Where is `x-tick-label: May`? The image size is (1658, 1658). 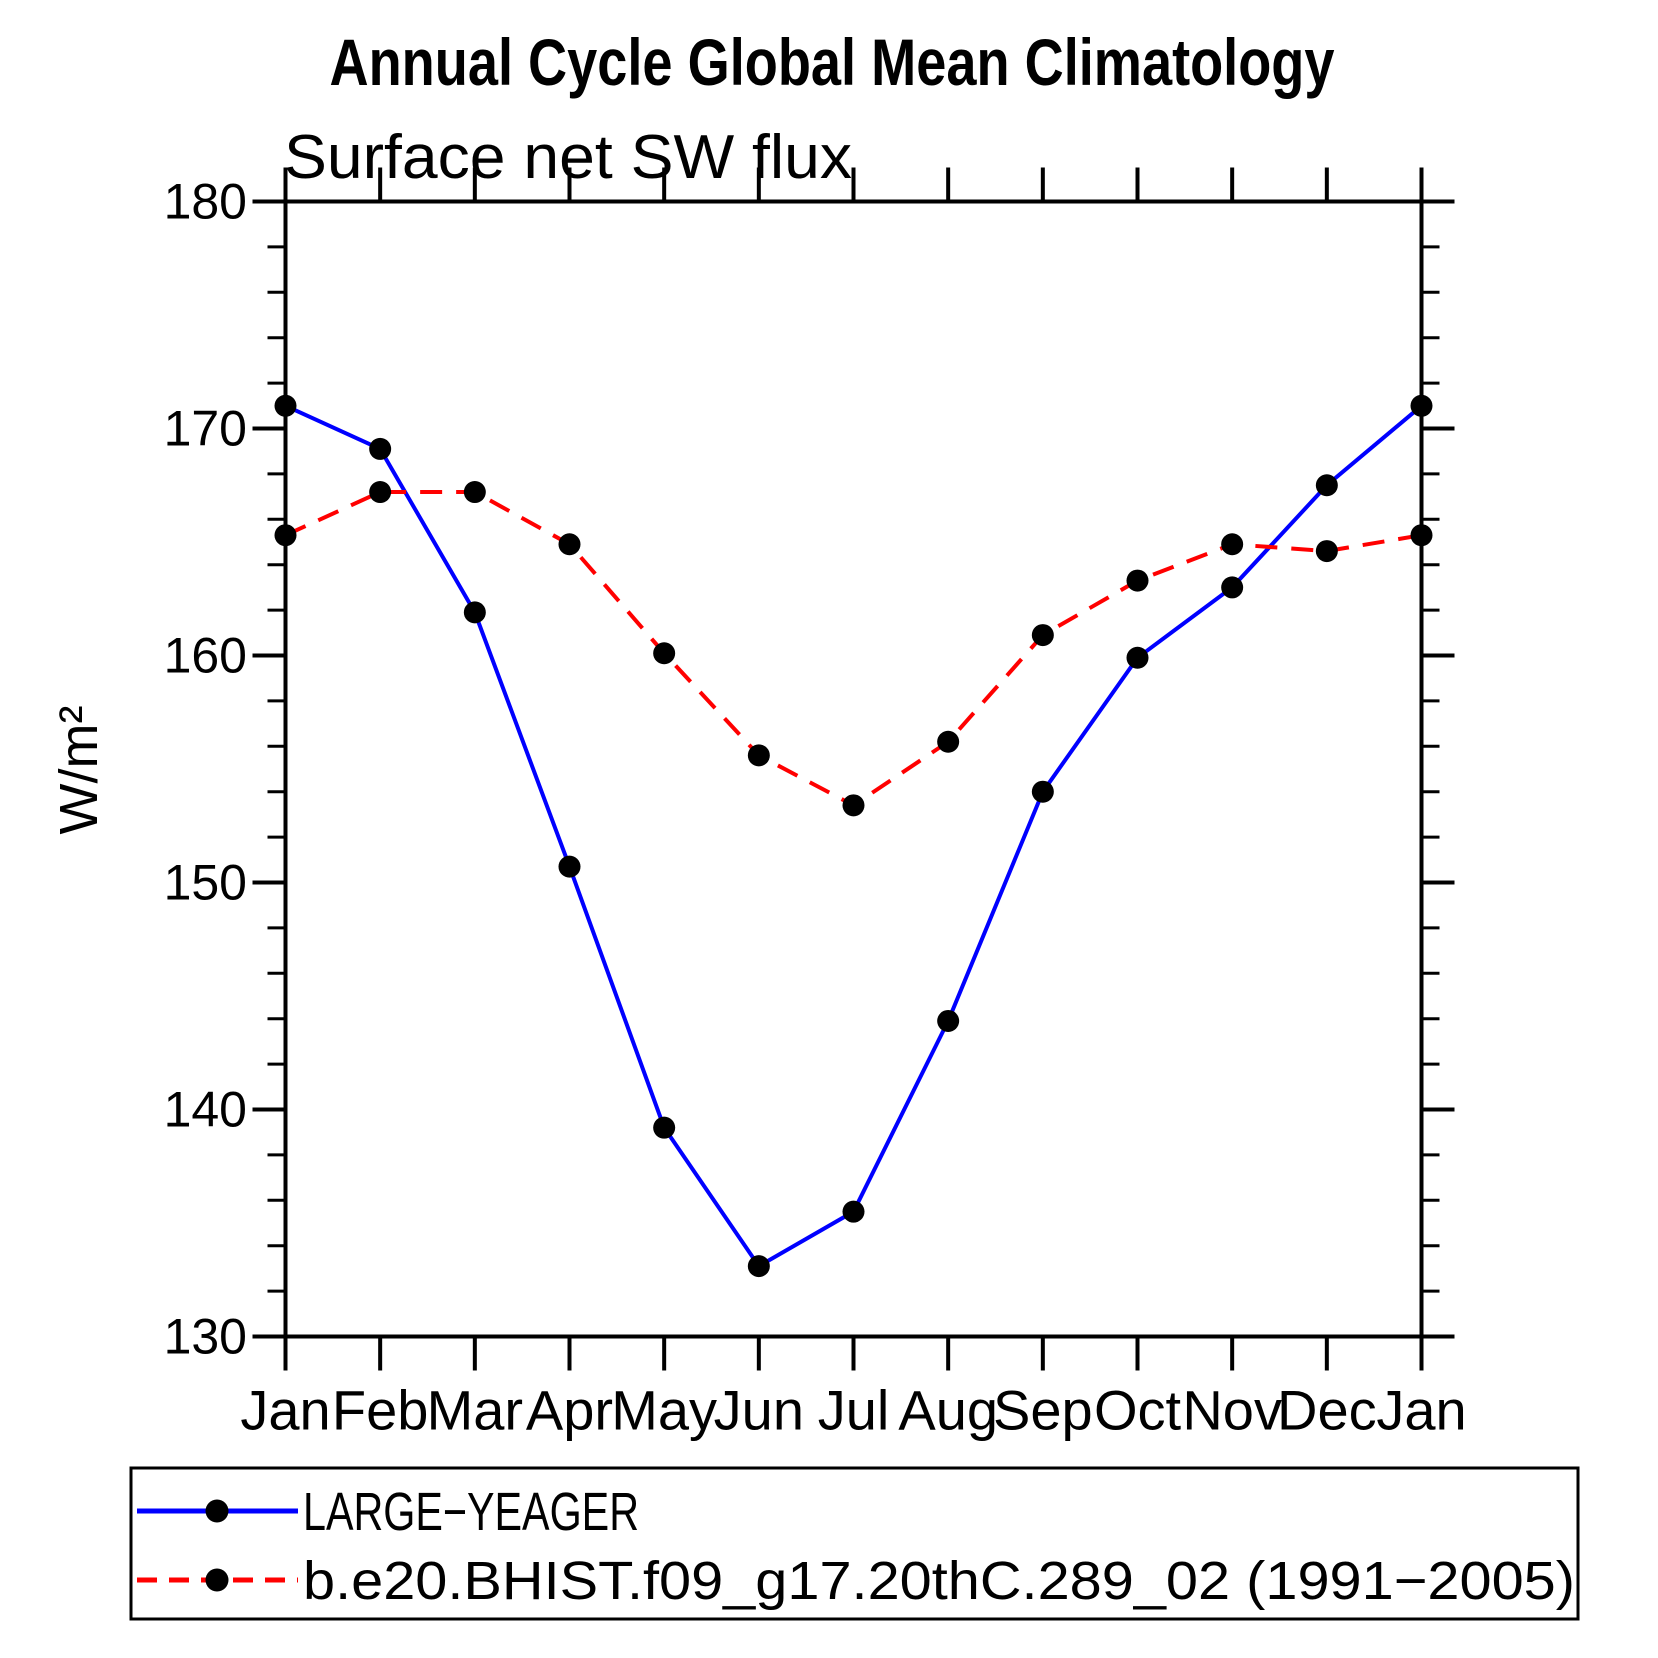
x-tick-label: May is located at coordinates (664, 1410).